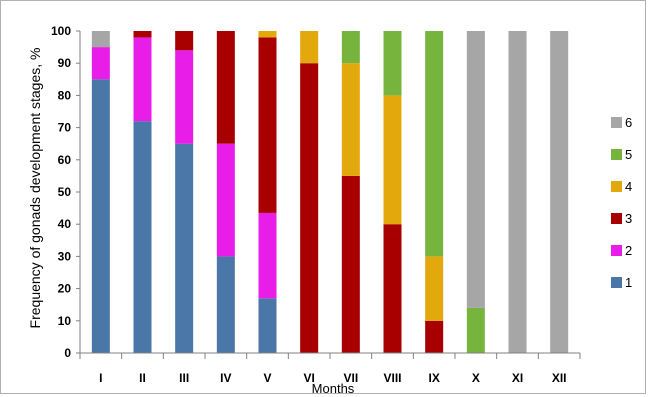  What do you see at coordinates (628, 218) in the screenshot?
I see `legend-label: 3` at bounding box center [628, 218].